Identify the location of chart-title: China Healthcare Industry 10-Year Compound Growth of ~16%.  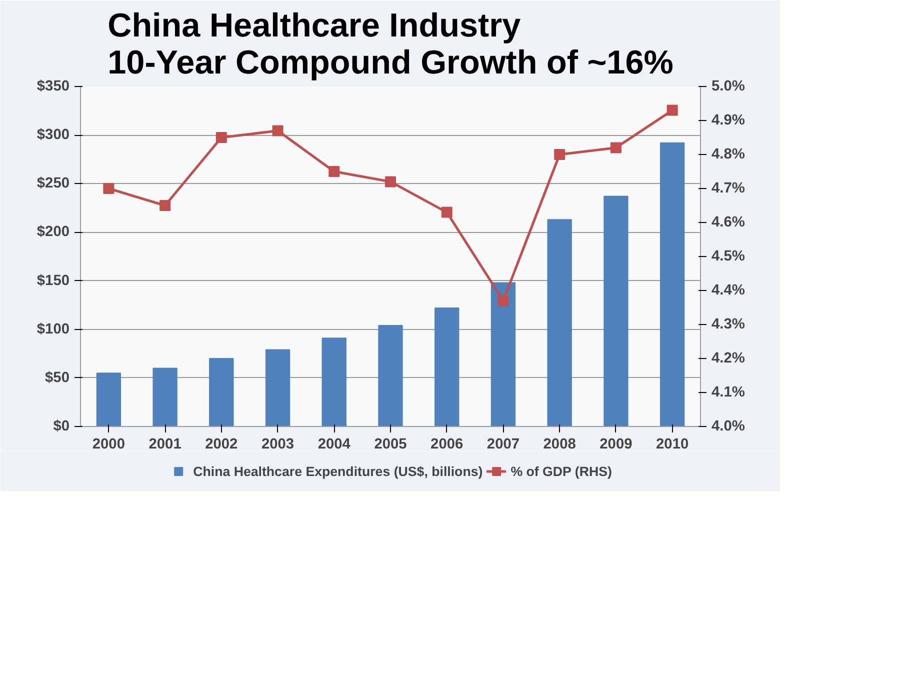
(391, 45).